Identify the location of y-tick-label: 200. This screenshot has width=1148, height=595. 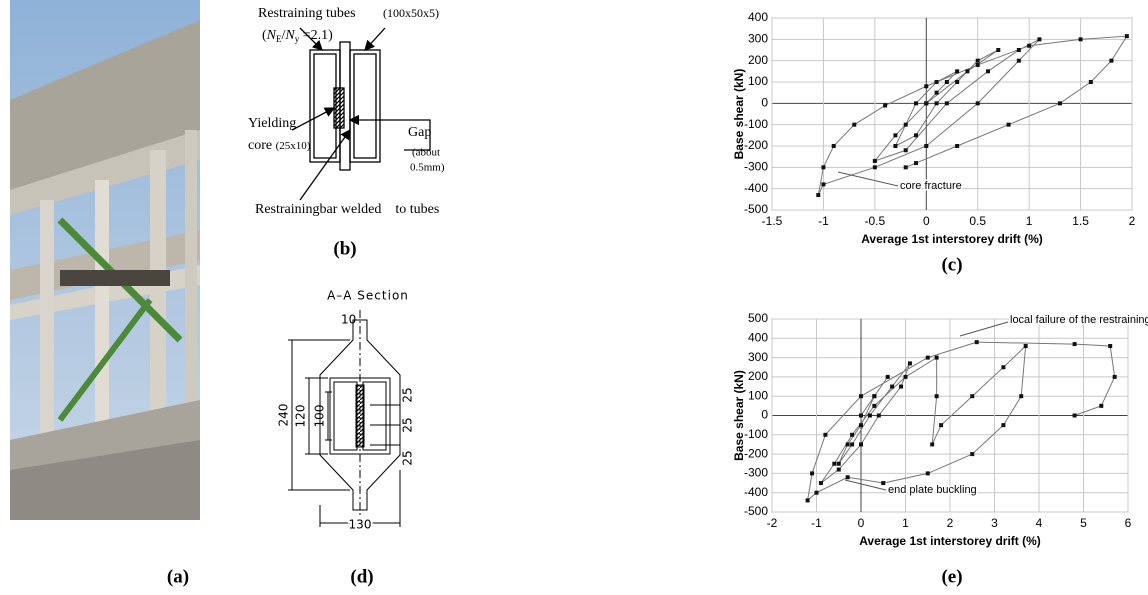
(758, 376).